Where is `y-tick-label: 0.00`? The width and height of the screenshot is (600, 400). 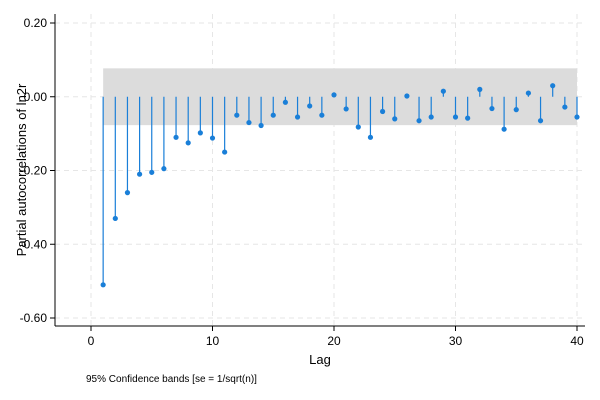
y-tick-label: 0.00 is located at coordinates (36, 97).